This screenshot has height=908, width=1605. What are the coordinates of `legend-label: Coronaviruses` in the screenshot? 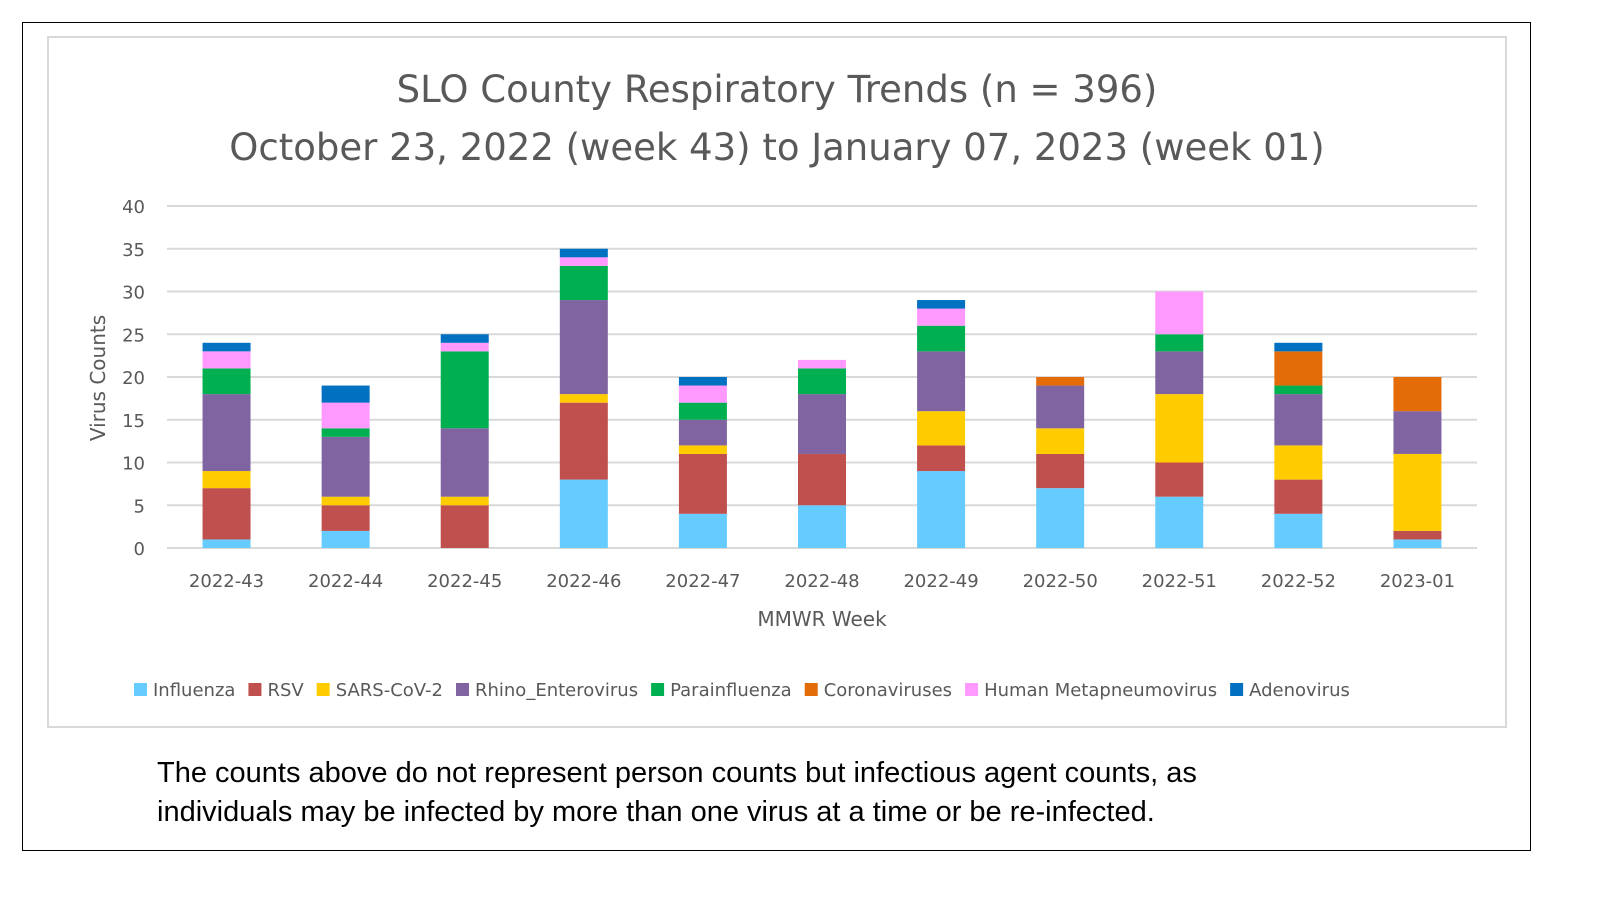 It's located at (888, 690).